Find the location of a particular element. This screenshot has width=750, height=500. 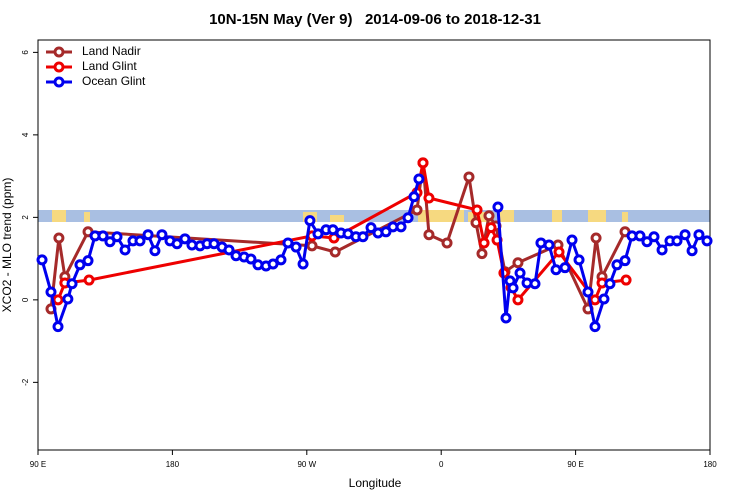

x-axis-label: Longitude is located at coordinates (375, 483).